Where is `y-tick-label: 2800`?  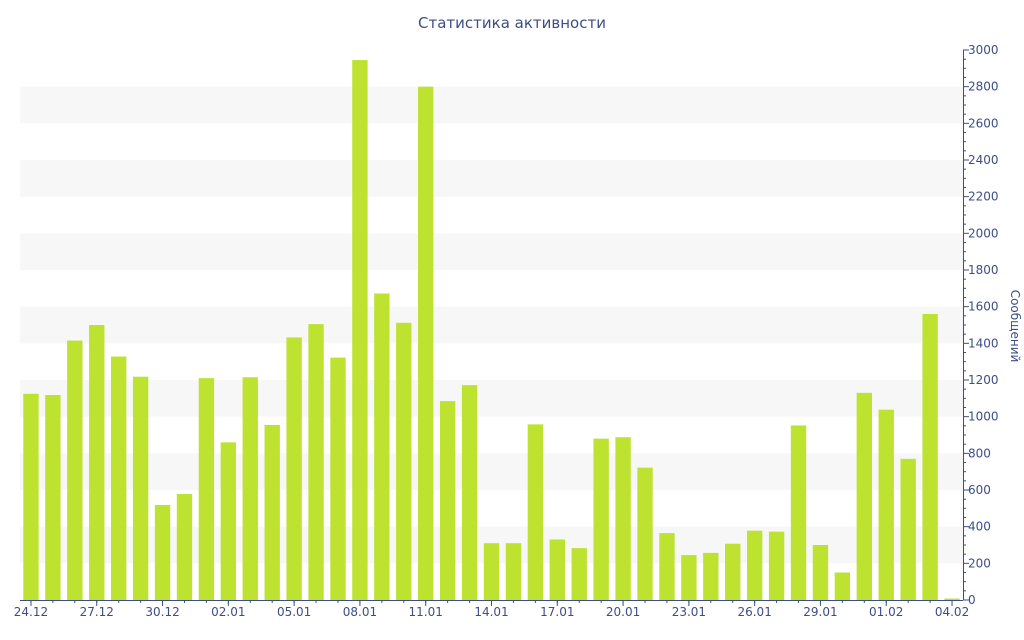
y-tick-label: 2800 is located at coordinates (983, 87).